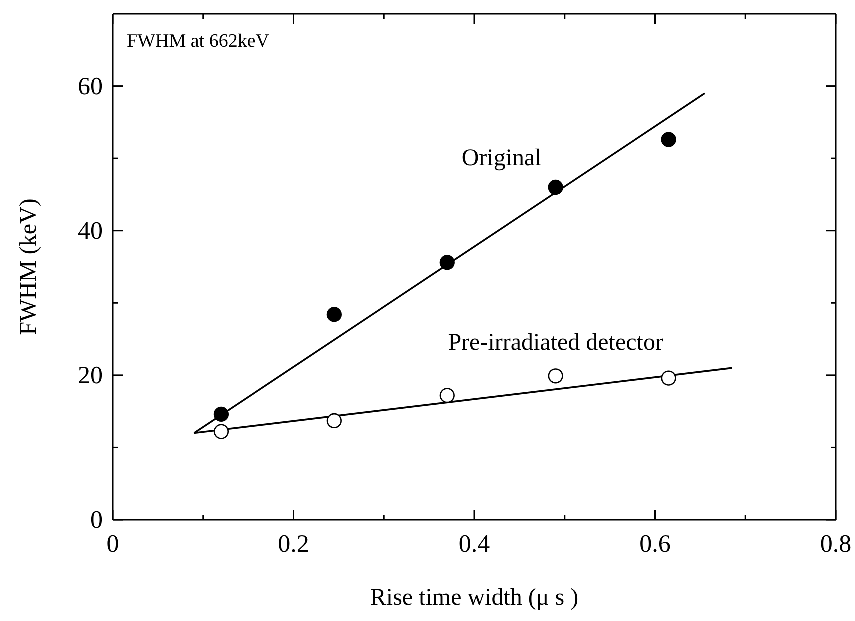 The width and height of the screenshot is (855, 621). Describe the element at coordinates (836, 544) in the screenshot. I see `x-tick-label: 0.8` at that location.